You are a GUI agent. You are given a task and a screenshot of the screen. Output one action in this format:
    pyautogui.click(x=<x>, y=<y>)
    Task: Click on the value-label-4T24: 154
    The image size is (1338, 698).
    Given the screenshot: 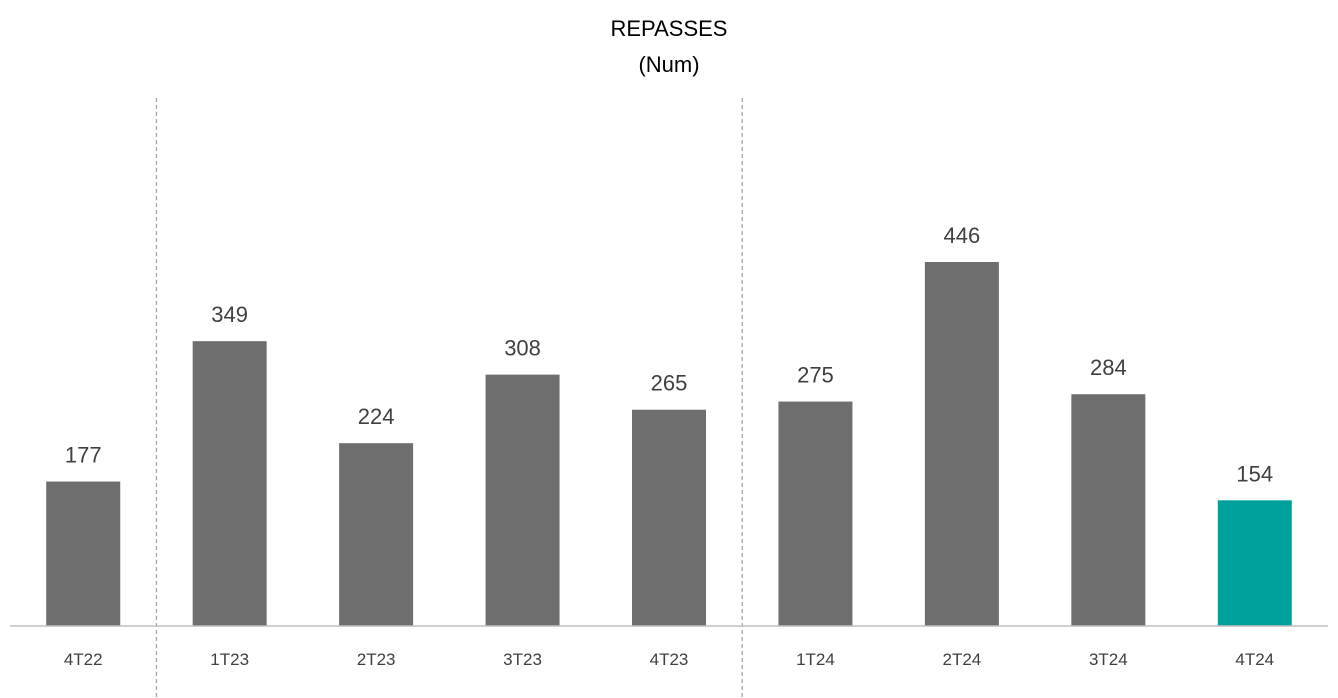 What is the action you would take?
    pyautogui.click(x=1254, y=473)
    